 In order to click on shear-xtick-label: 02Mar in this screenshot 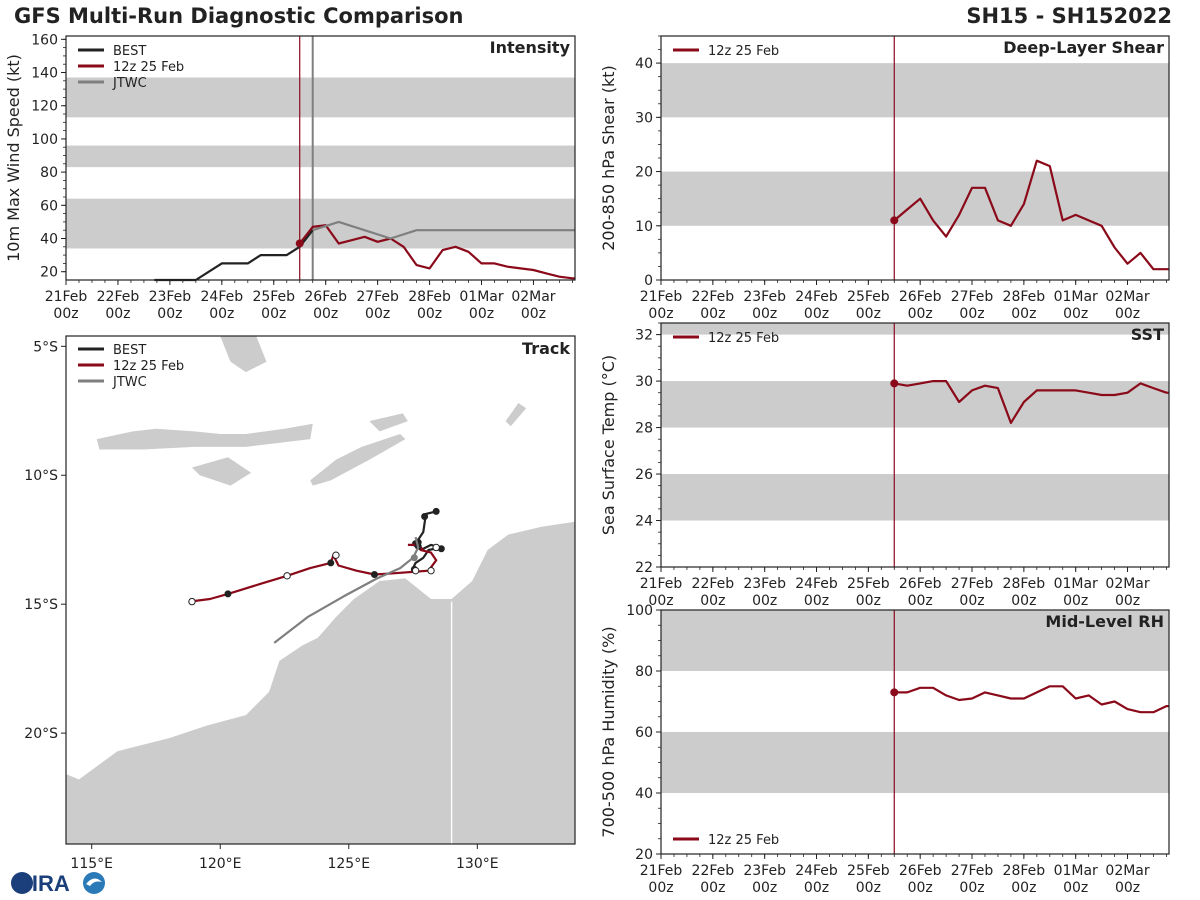, I will do `click(1127, 297)`.